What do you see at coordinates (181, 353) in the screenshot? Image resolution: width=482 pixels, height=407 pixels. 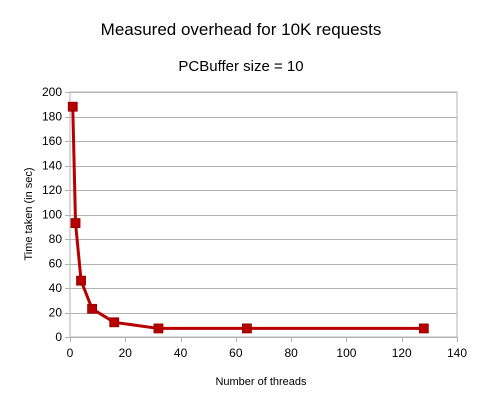 I see `x-tick-label-40: 40` at bounding box center [181, 353].